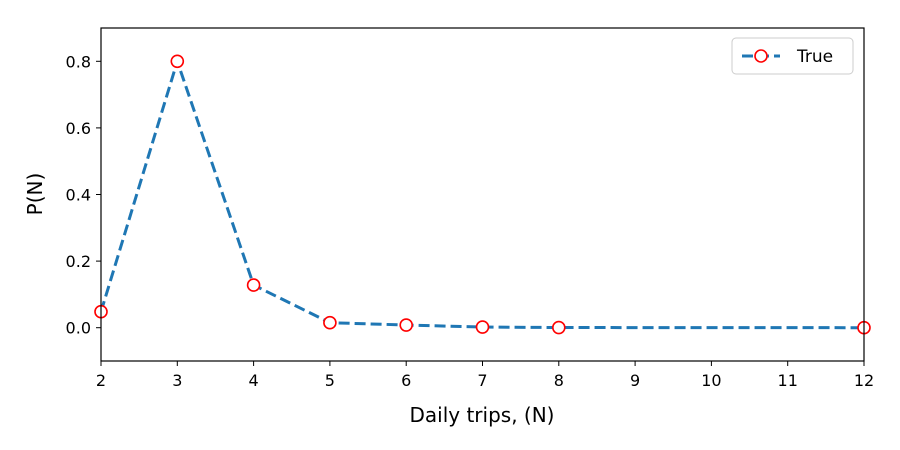 Image resolution: width=900 pixels, height=450 pixels. I want to click on x-tick-label: 6, so click(406, 380).